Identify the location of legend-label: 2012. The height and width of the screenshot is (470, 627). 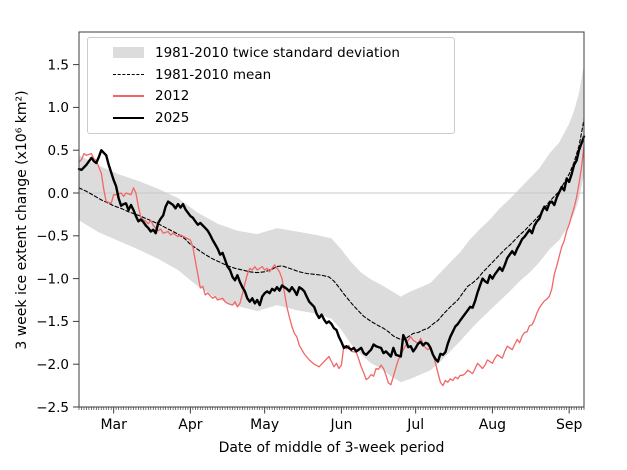
(172, 96).